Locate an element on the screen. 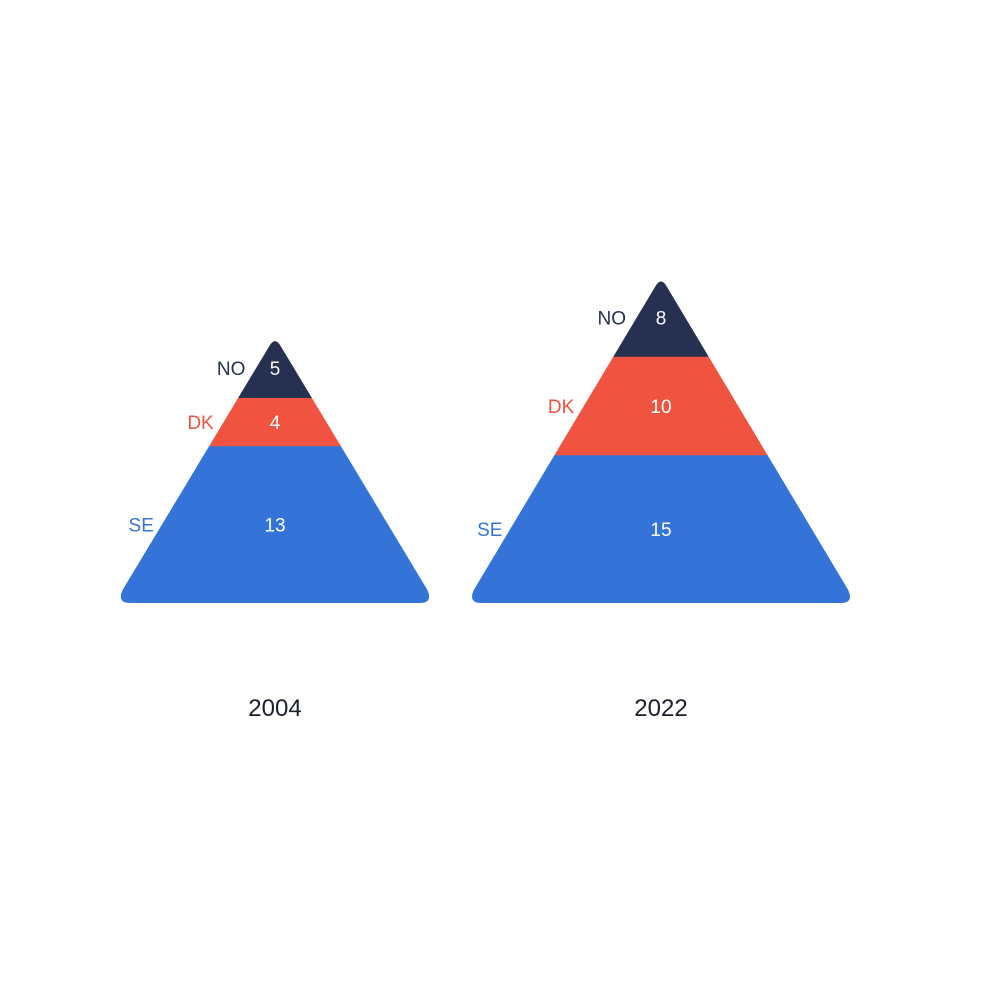 The width and height of the screenshot is (1000, 1000). category-label-2022-SE: SE is located at coordinates (489, 530).